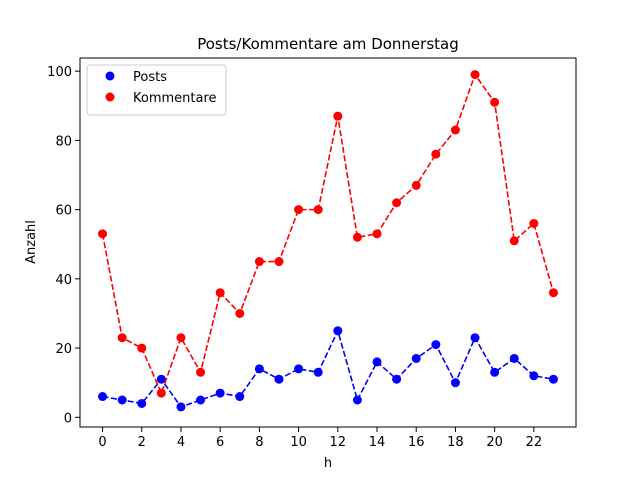 The height and width of the screenshot is (480, 640). Describe the element at coordinates (63, 245) in the screenshot. I see `y-axis-ticks: 0 20 40 60 80 100` at that location.